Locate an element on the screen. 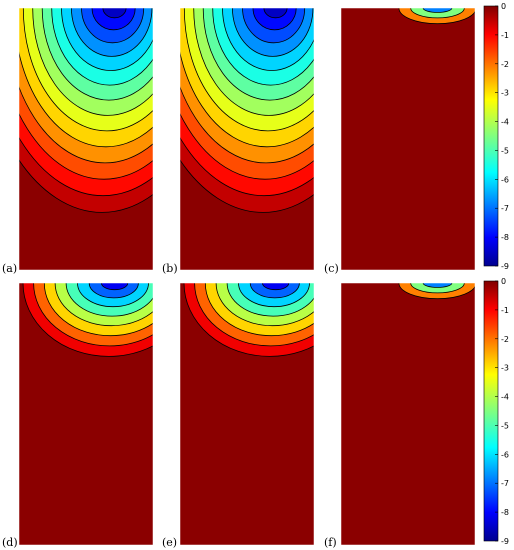 The width and height of the screenshot is (514, 550). contour-panel-e is located at coordinates (247, 414).